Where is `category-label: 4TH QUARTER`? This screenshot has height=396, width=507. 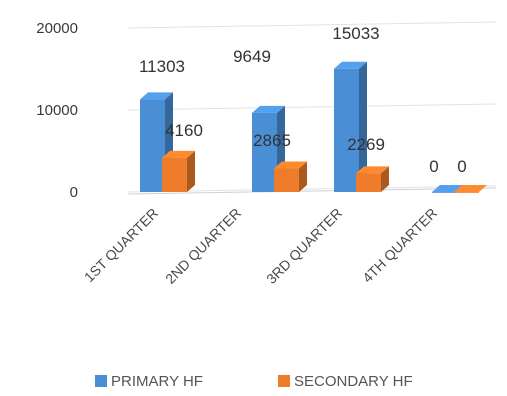
category-label: 4TH QUARTER is located at coordinates (399, 245).